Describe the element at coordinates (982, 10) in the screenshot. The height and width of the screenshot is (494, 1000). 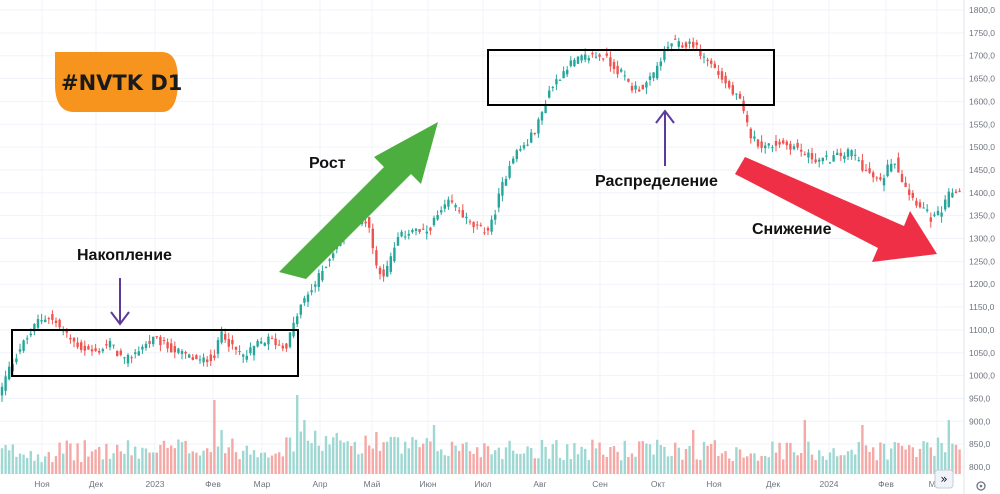
I see `price-tick-label: 1800,0` at that location.